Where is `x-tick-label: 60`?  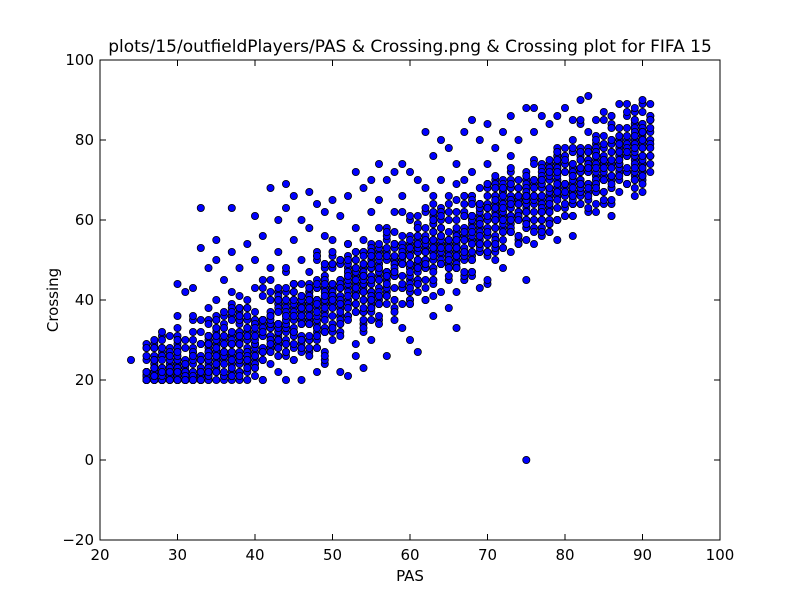 x-tick-label: 60 is located at coordinates (409, 555).